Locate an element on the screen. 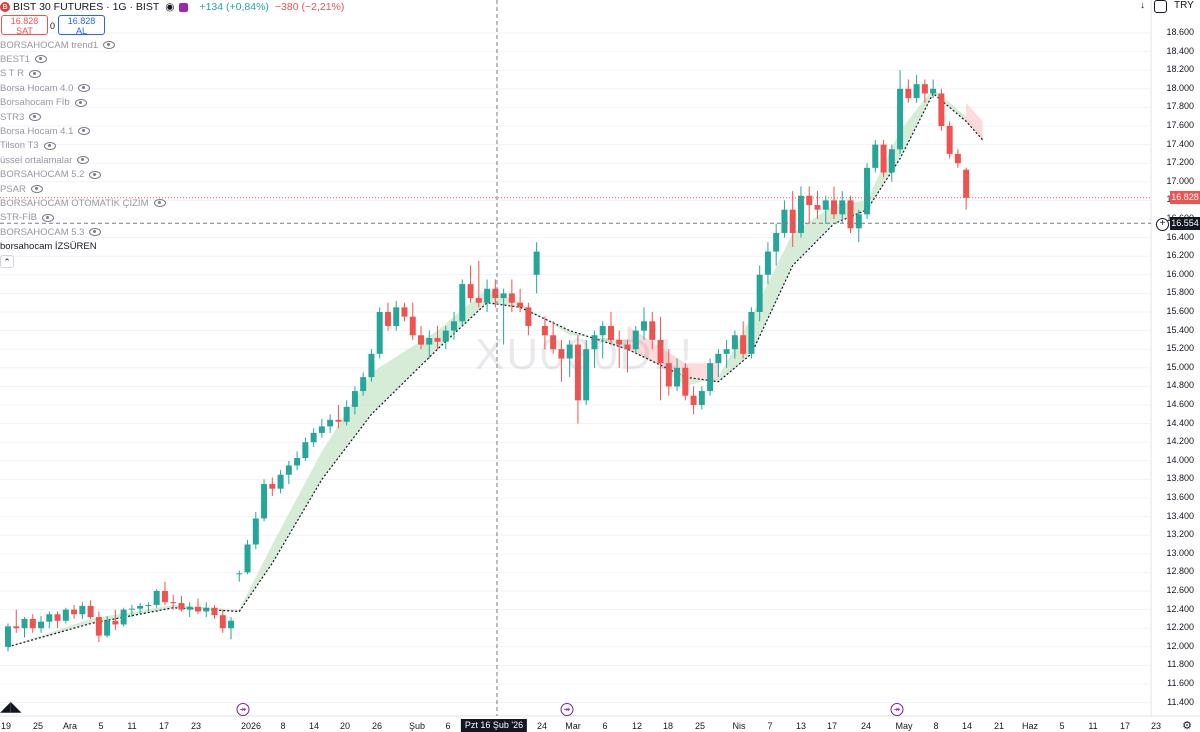 The height and width of the screenshot is (732, 1200). currency-selector: TRY is located at coordinates (1184, 5).